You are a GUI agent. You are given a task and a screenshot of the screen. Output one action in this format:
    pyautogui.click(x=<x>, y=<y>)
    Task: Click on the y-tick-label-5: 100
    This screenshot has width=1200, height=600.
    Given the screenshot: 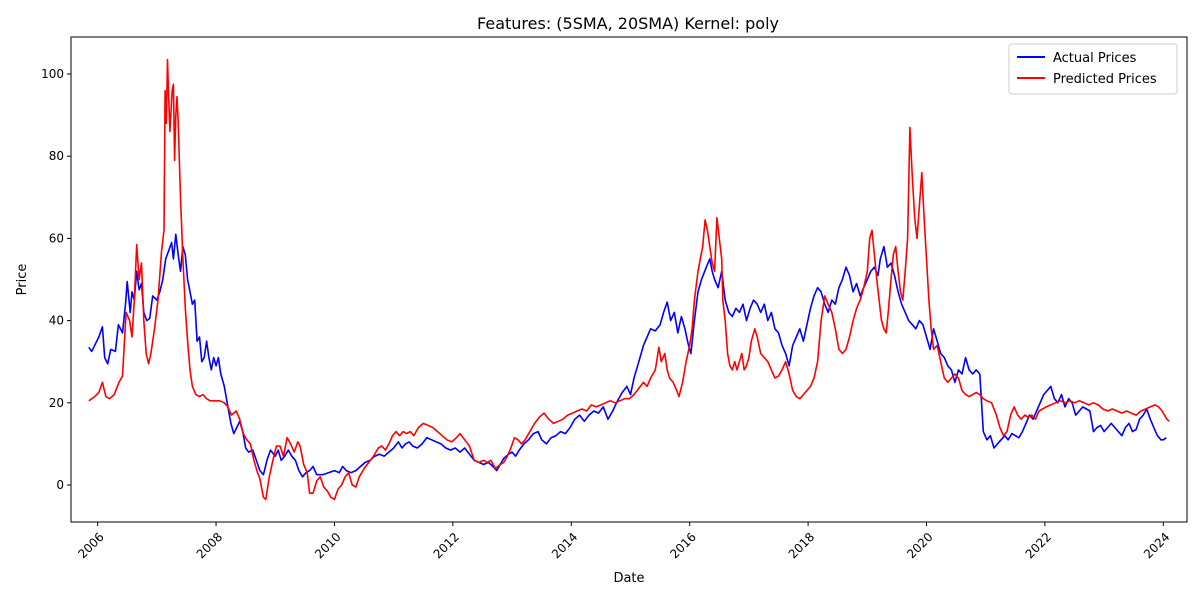 What is the action you would take?
    pyautogui.click(x=52, y=74)
    